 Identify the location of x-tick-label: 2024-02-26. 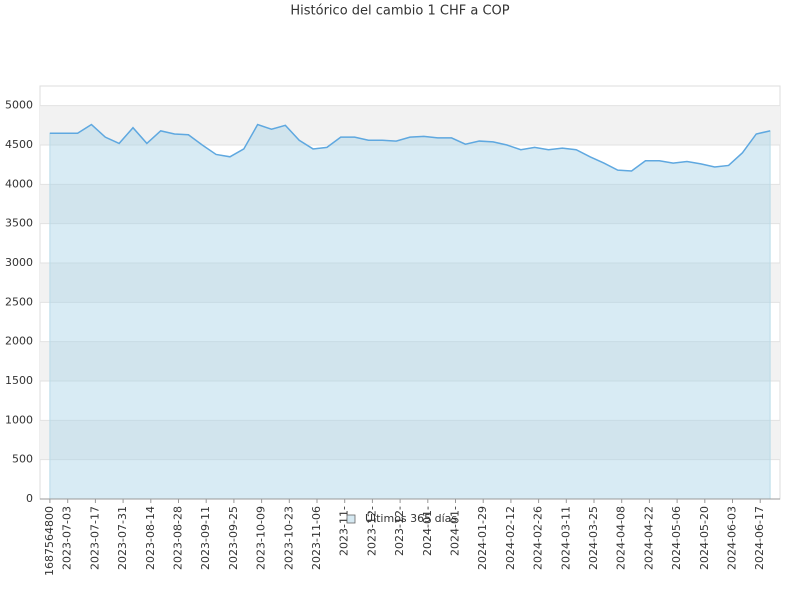
(538, 538).